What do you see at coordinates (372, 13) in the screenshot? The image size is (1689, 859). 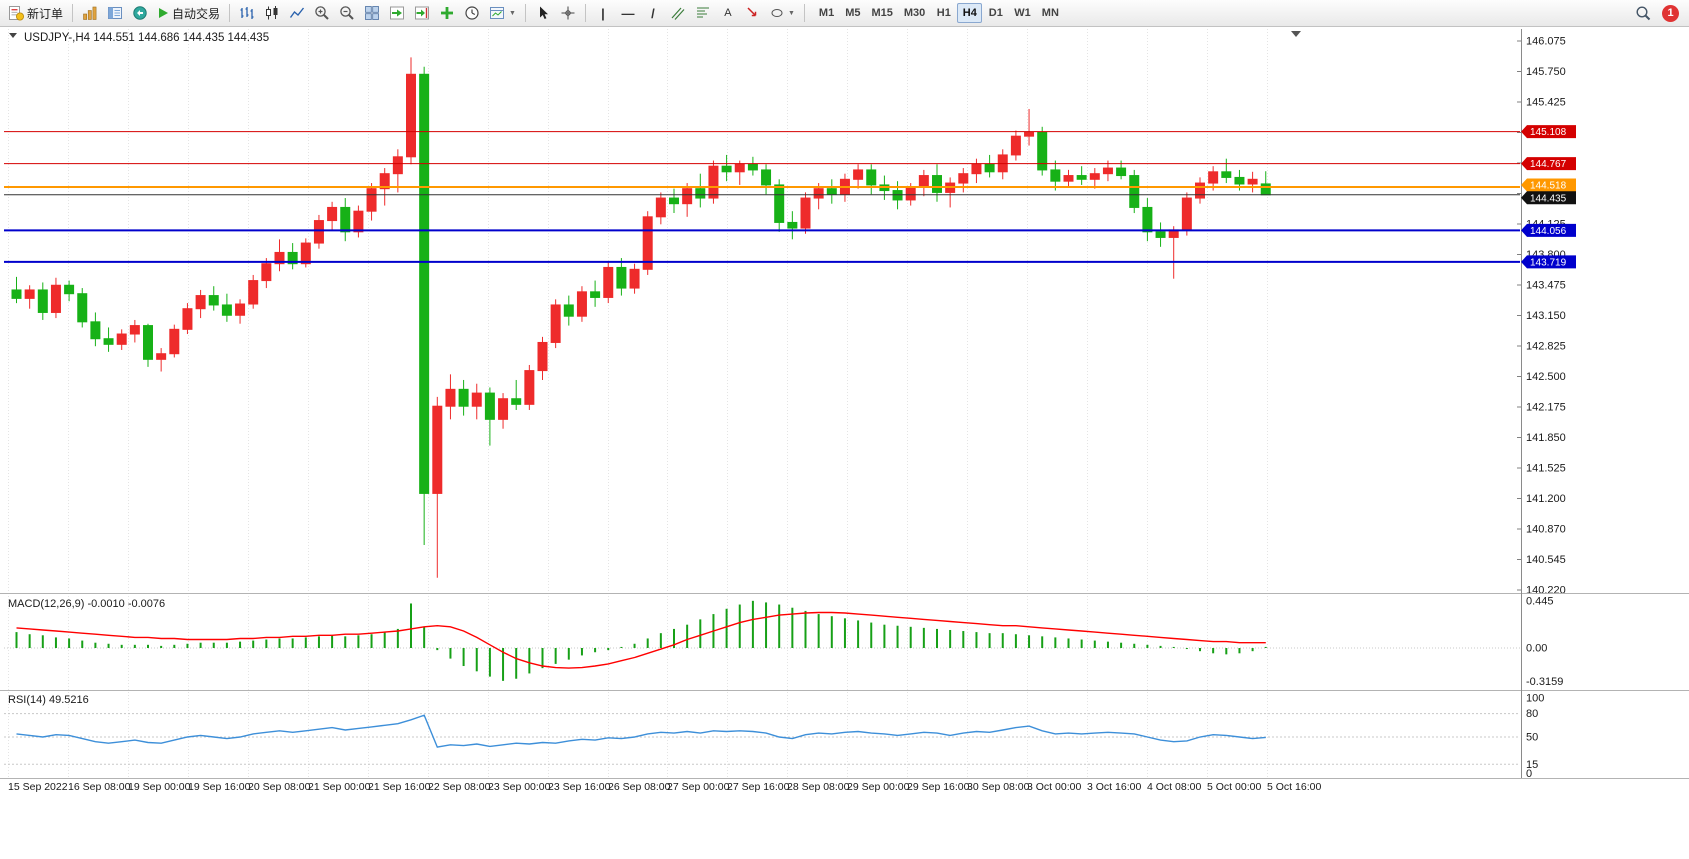 I see `tile-windows-button` at bounding box center [372, 13].